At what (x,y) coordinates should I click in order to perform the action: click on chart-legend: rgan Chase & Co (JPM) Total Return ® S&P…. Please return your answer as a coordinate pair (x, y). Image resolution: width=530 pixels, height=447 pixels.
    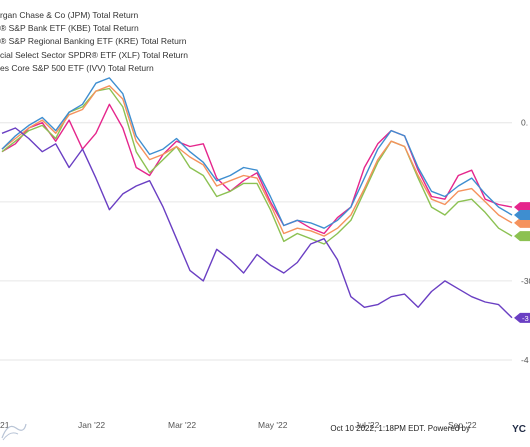
    Looking at the image, I should click on (94, 42).